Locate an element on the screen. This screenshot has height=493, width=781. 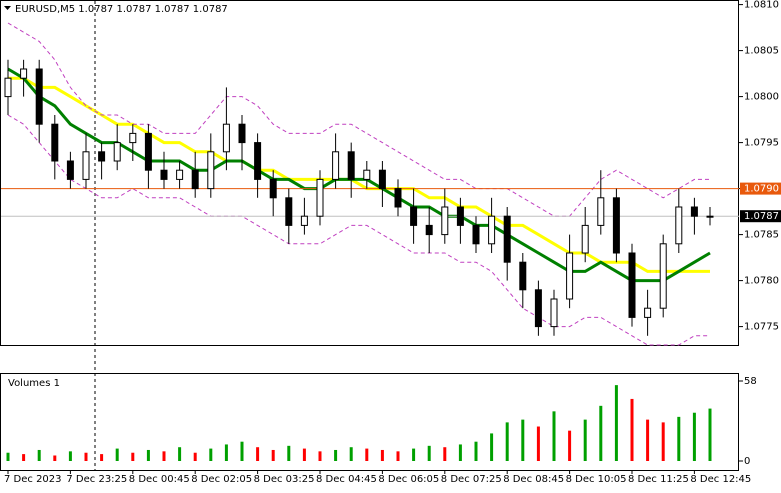
x-tick-label: 8 Dec 12:45 is located at coordinates (720, 479).